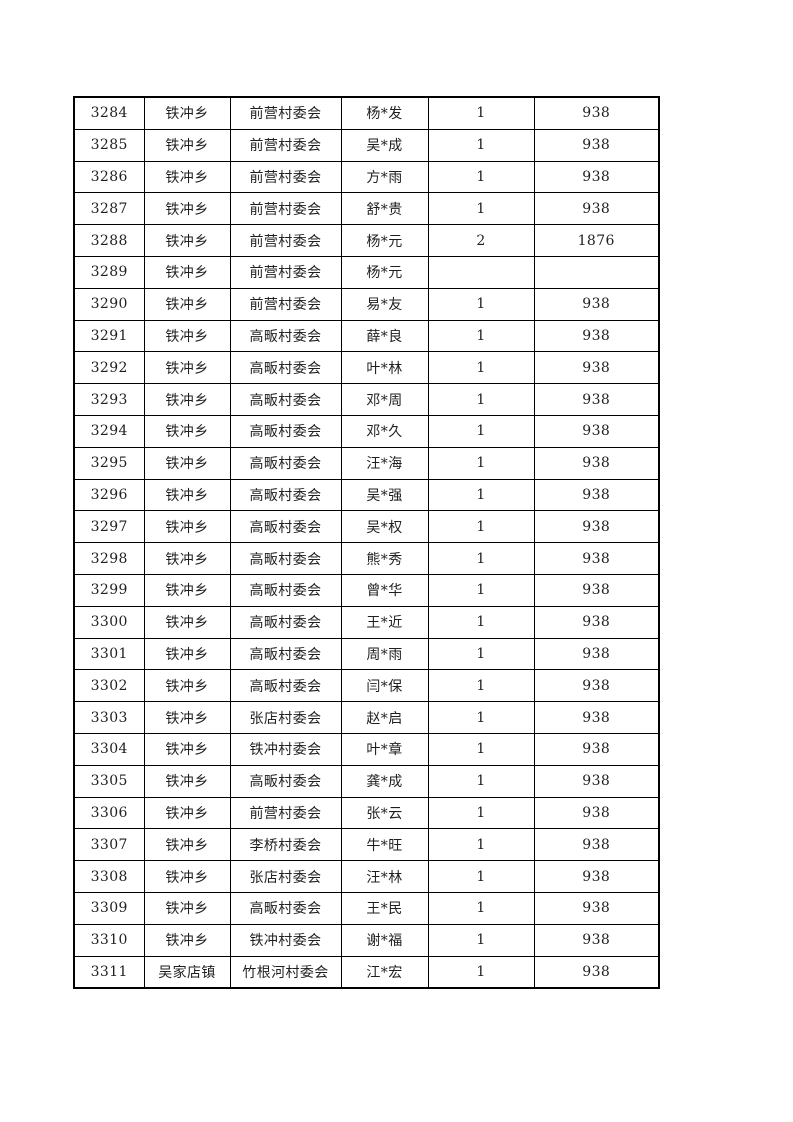 The height and width of the screenshot is (1122, 793). Describe the element at coordinates (109, 240) in the screenshot. I see `cell-serial-number: 3288` at that location.